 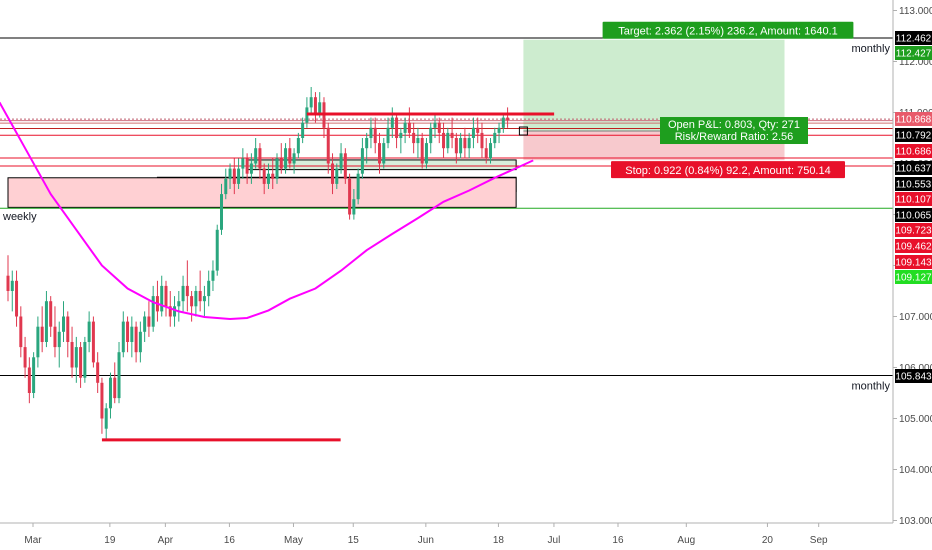 I want to click on price-label: 110.553, so click(x=914, y=185).